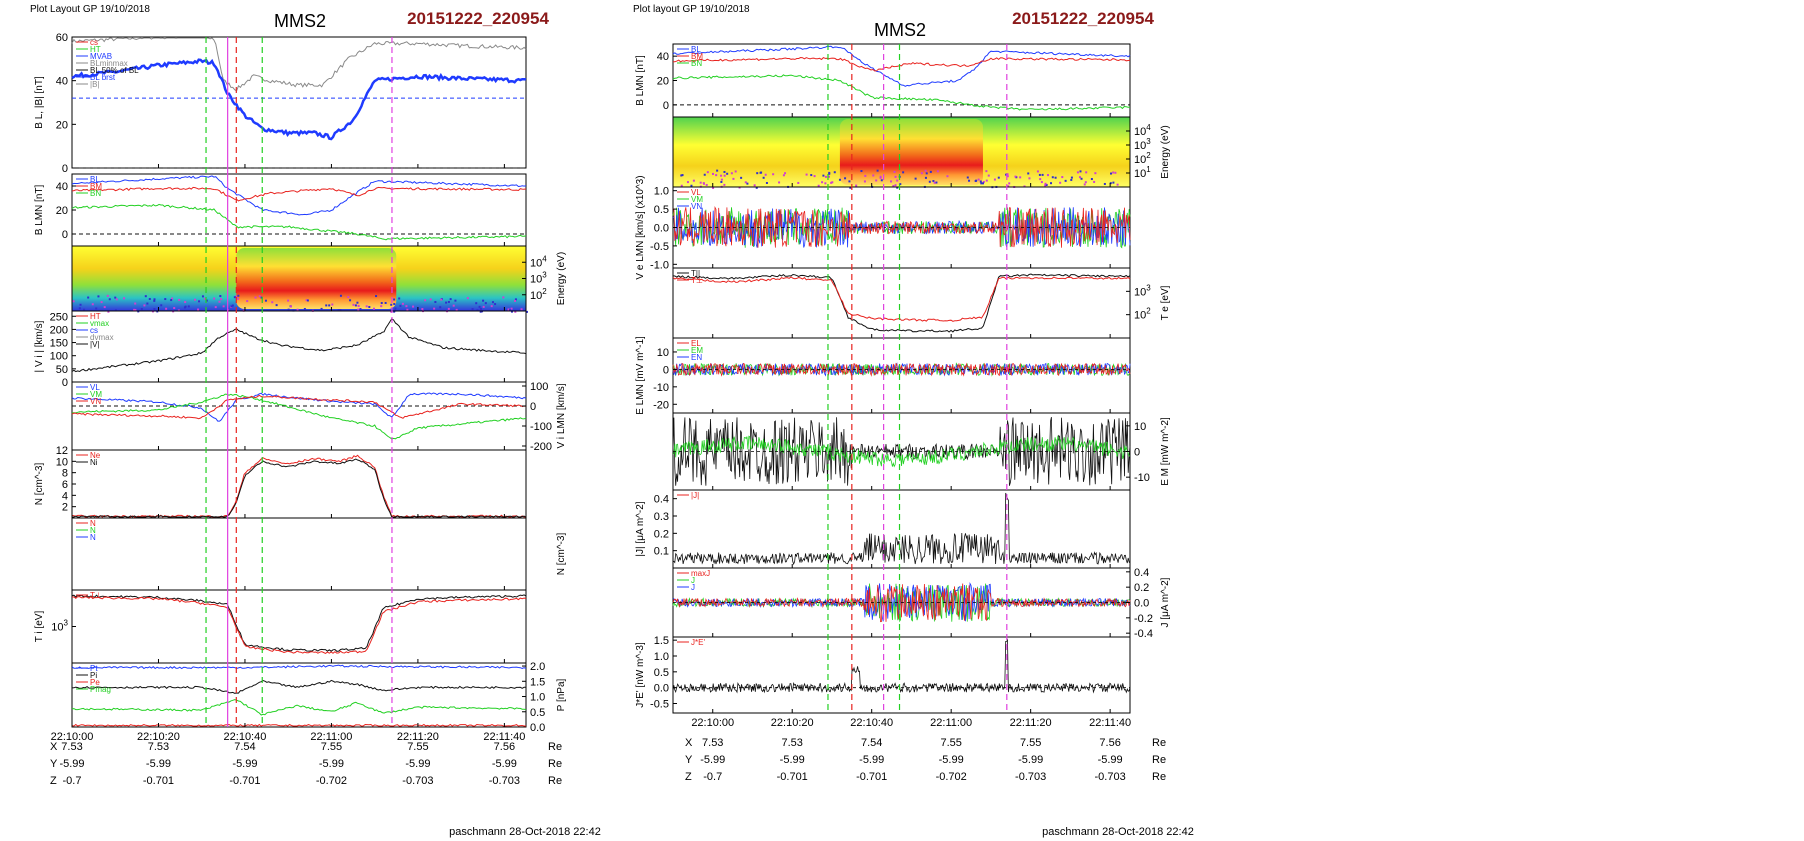 The width and height of the screenshot is (1804, 841). I want to click on y-tick-label: 0.0, so click(1141, 604).